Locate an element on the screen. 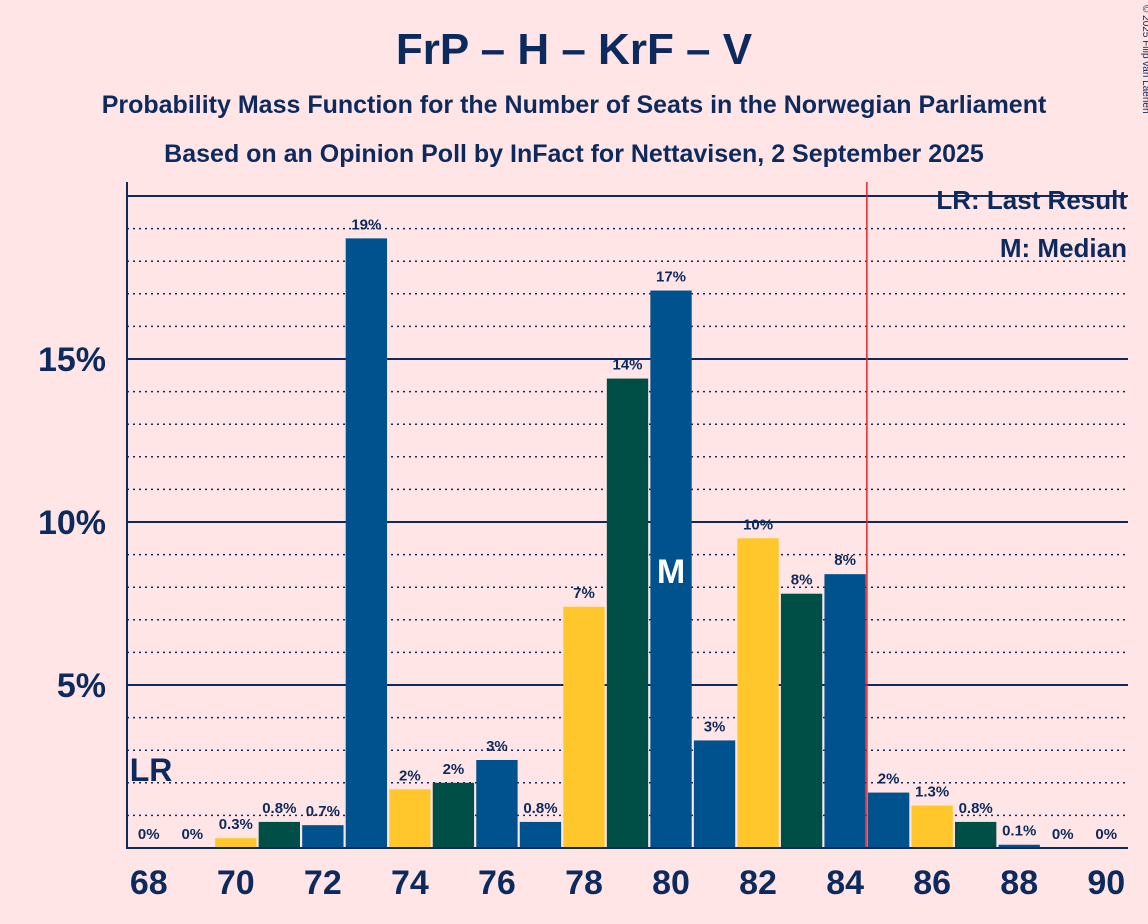 Image resolution: width=1148 pixels, height=924 pixels. bar-label-77: 0.8% is located at coordinates (540, 808).